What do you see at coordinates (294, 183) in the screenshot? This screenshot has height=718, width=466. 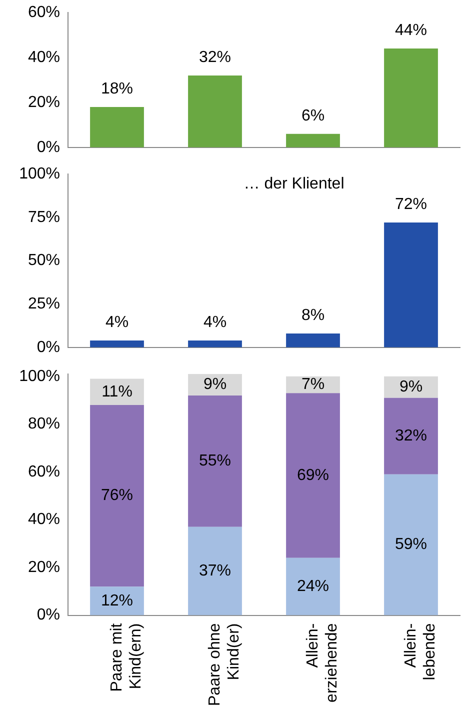 I see `annotation: … der Klientel` at bounding box center [294, 183].